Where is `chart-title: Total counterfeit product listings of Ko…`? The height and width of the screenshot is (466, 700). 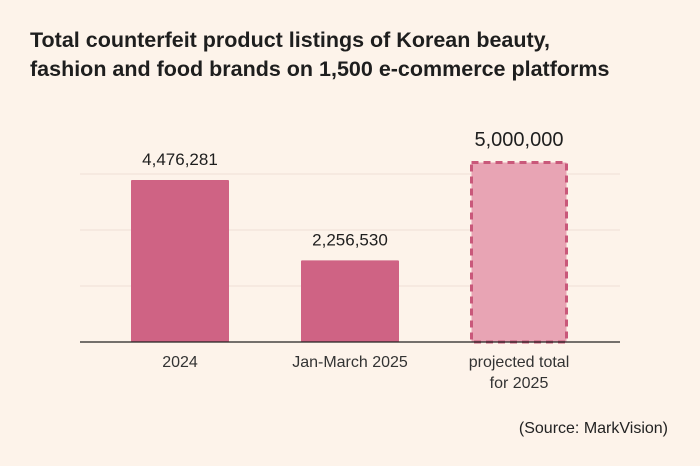
chart-title: Total counterfeit product listings of Ko… is located at coordinates (355, 55).